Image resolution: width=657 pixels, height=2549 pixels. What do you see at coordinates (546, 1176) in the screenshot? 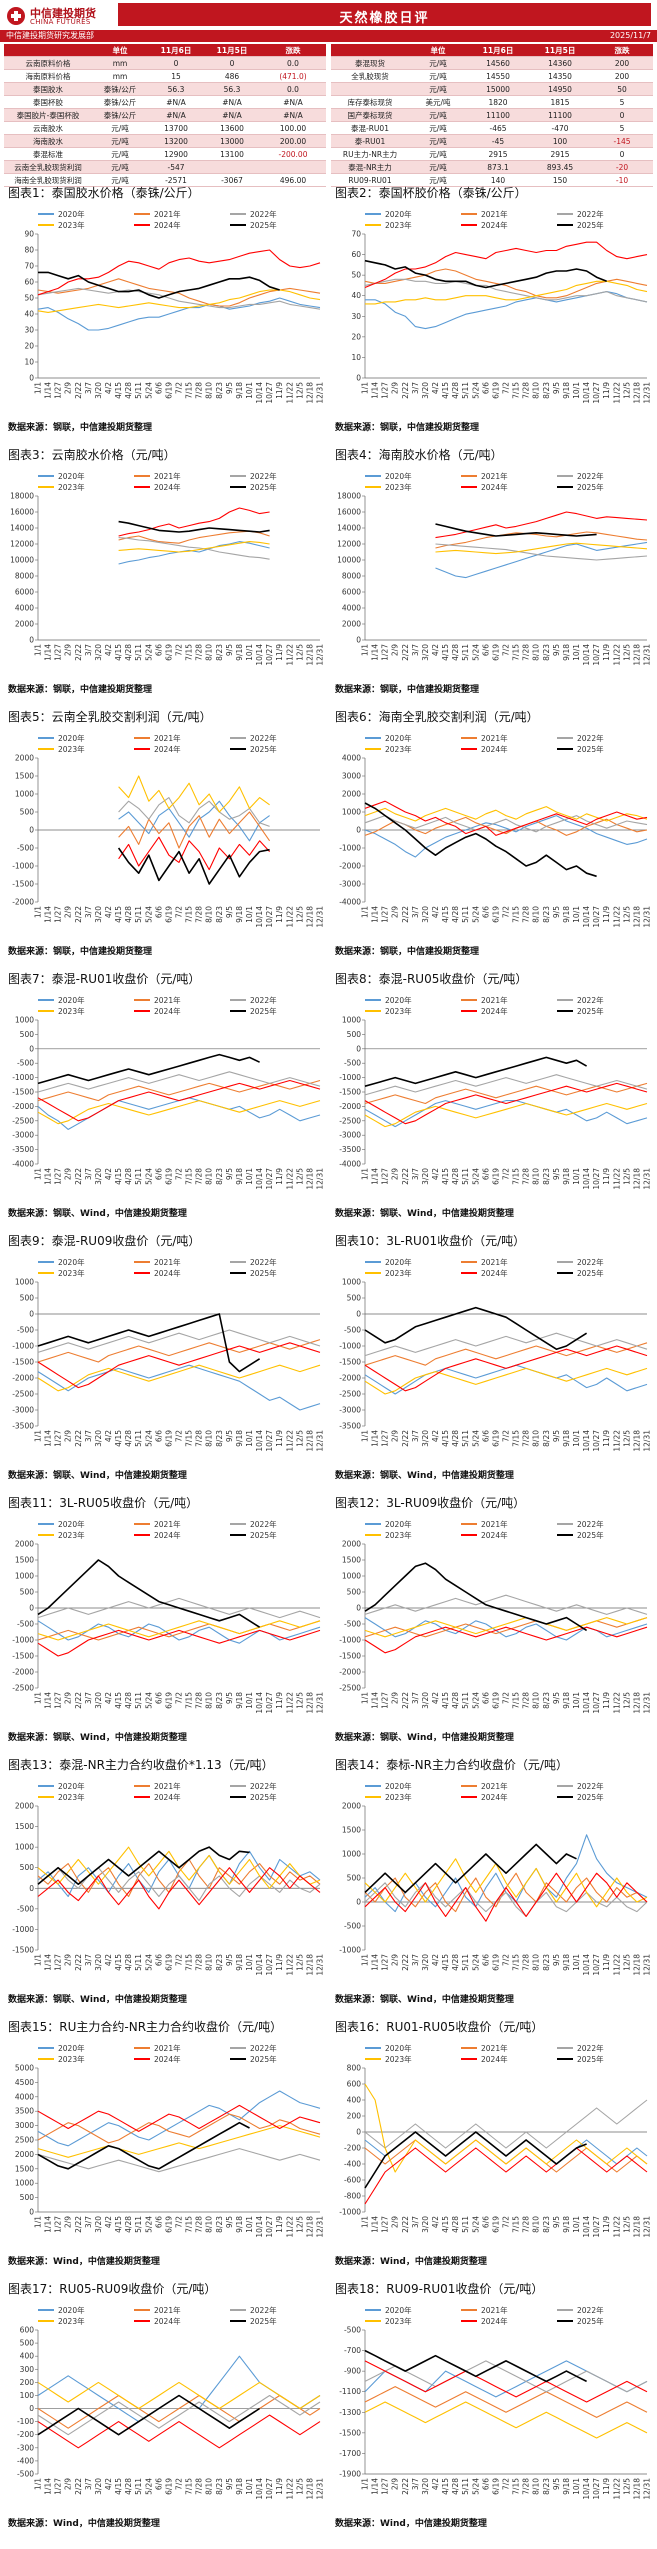
I see `x-tick-label: 8/23` at bounding box center [546, 1176].